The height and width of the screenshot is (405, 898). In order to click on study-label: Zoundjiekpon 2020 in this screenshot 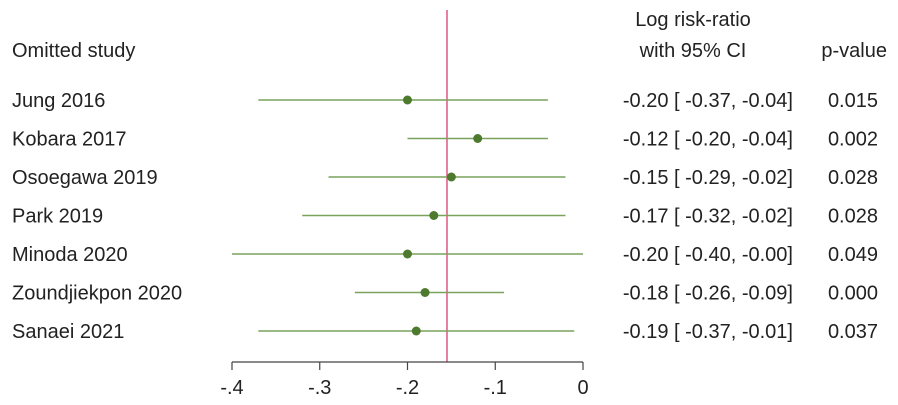, I will do `click(97, 294)`.